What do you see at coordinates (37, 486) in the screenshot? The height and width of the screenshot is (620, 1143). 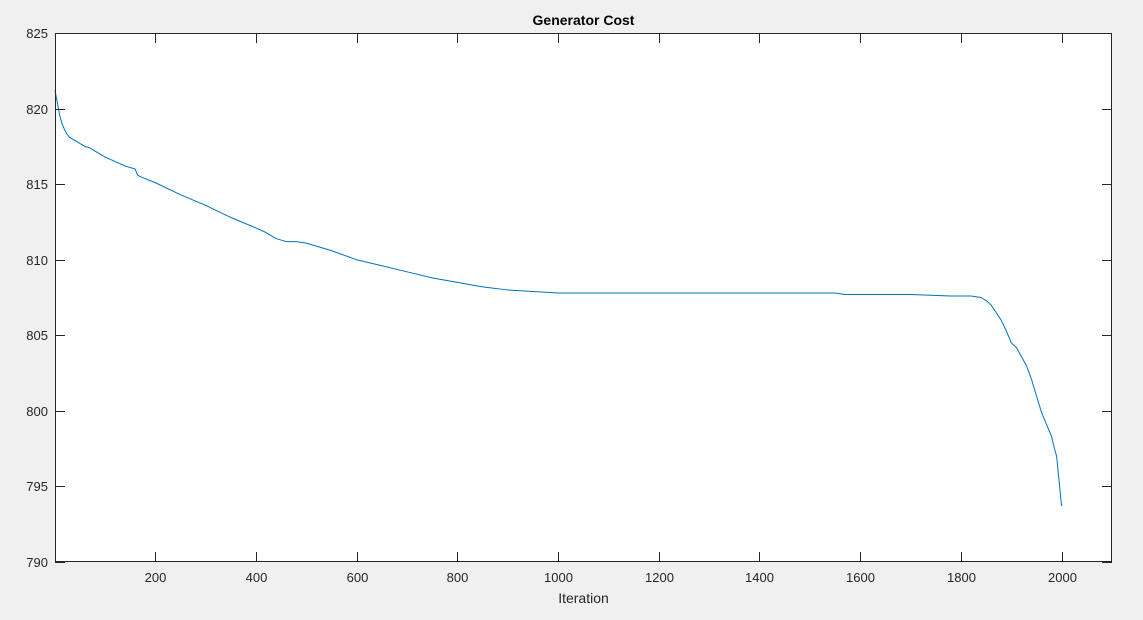 I see `y-tick-label: 795` at bounding box center [37, 486].